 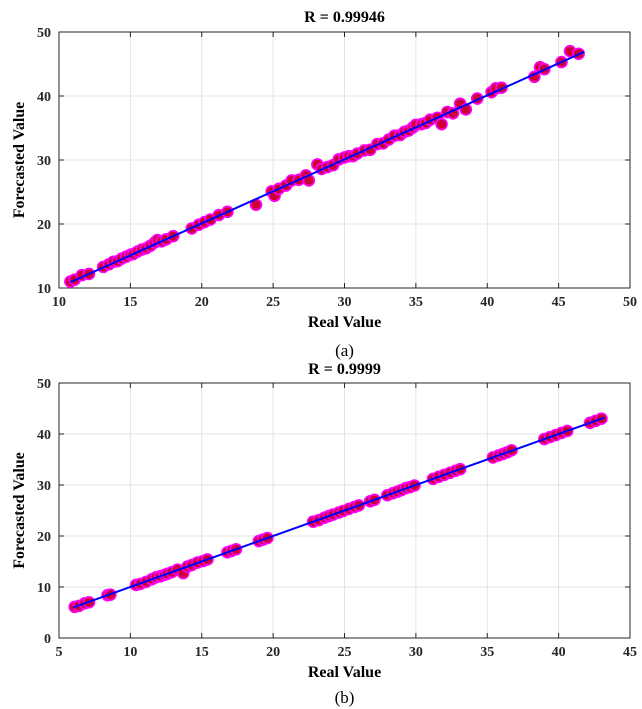 What do you see at coordinates (441, 124) in the screenshot?
I see `data-point` at bounding box center [441, 124].